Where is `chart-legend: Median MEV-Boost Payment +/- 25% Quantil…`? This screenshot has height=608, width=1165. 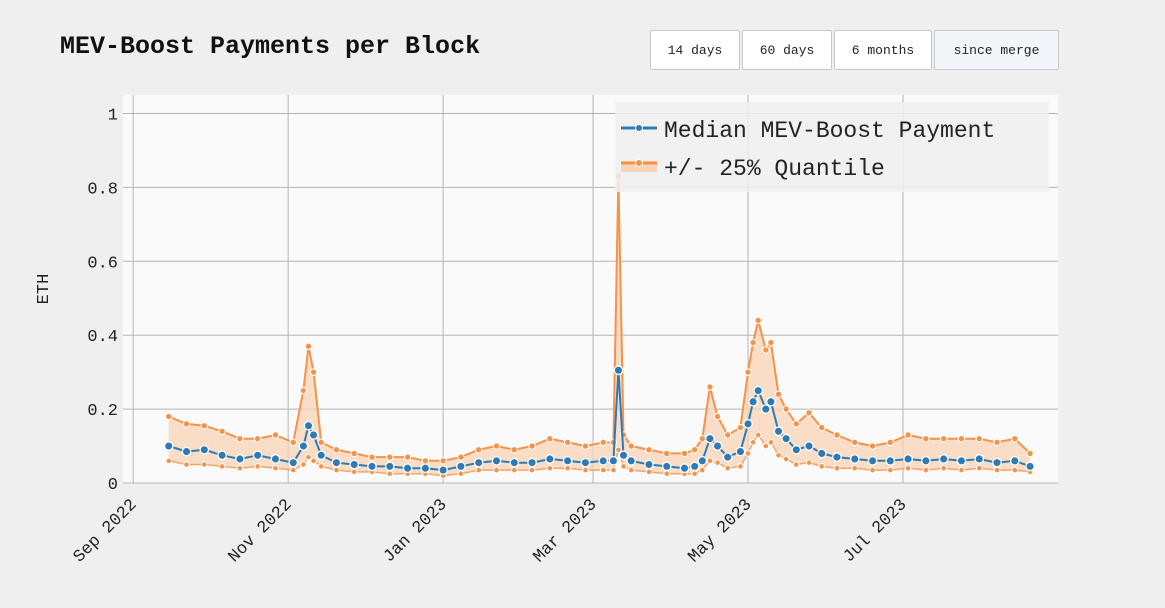
chart-legend: Median MEV-Boost Payment +/- 25% Quantil… is located at coordinates (832, 147).